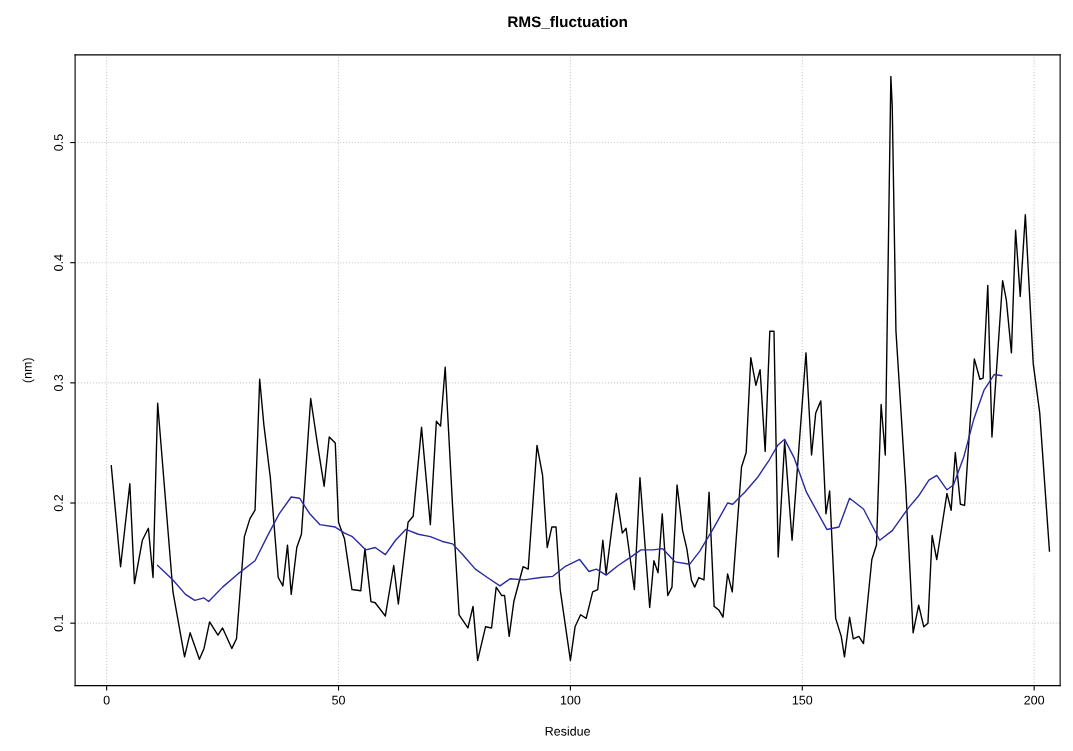 The image size is (1073, 751). Describe the element at coordinates (567, 731) in the screenshot. I see `x-axis-title: Residue` at that location.